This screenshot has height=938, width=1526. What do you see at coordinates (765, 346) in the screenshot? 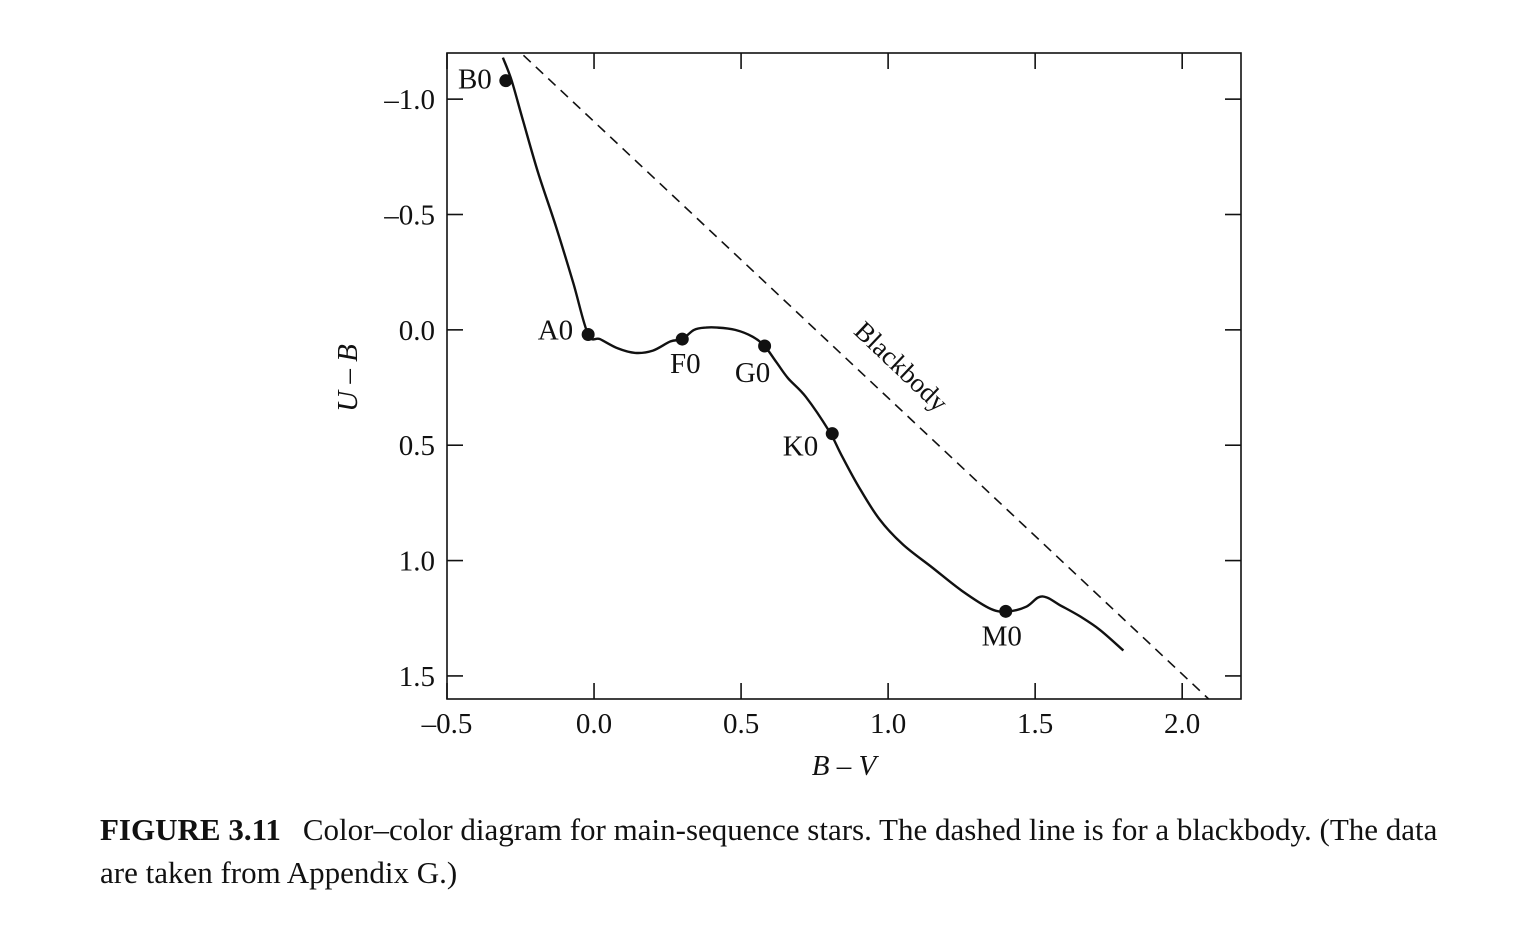
I see `point-g0` at bounding box center [765, 346].